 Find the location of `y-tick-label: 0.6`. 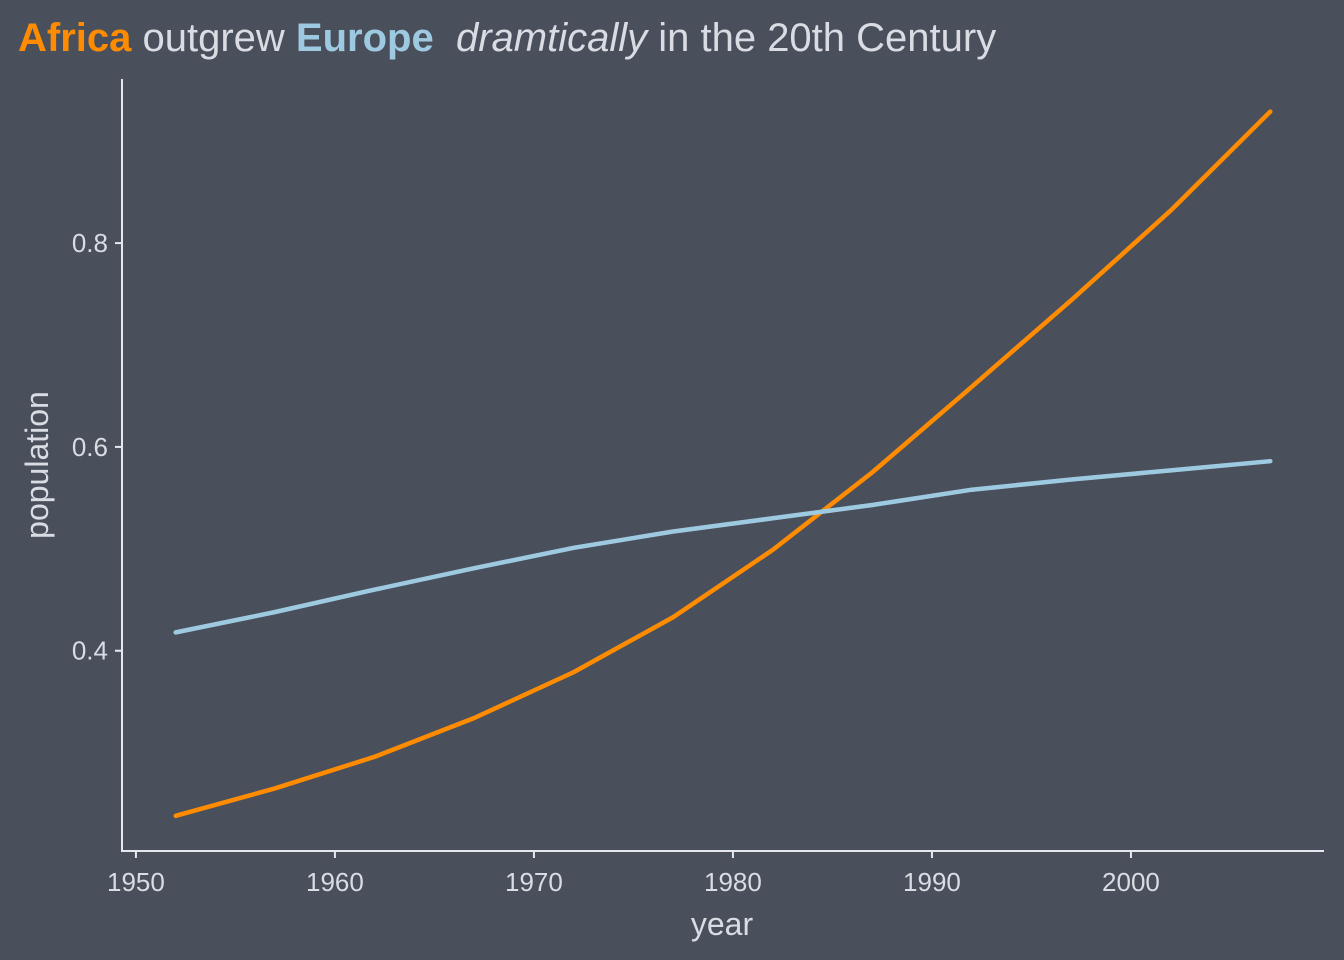

y-tick-label: 0.6 is located at coordinates (90, 447).